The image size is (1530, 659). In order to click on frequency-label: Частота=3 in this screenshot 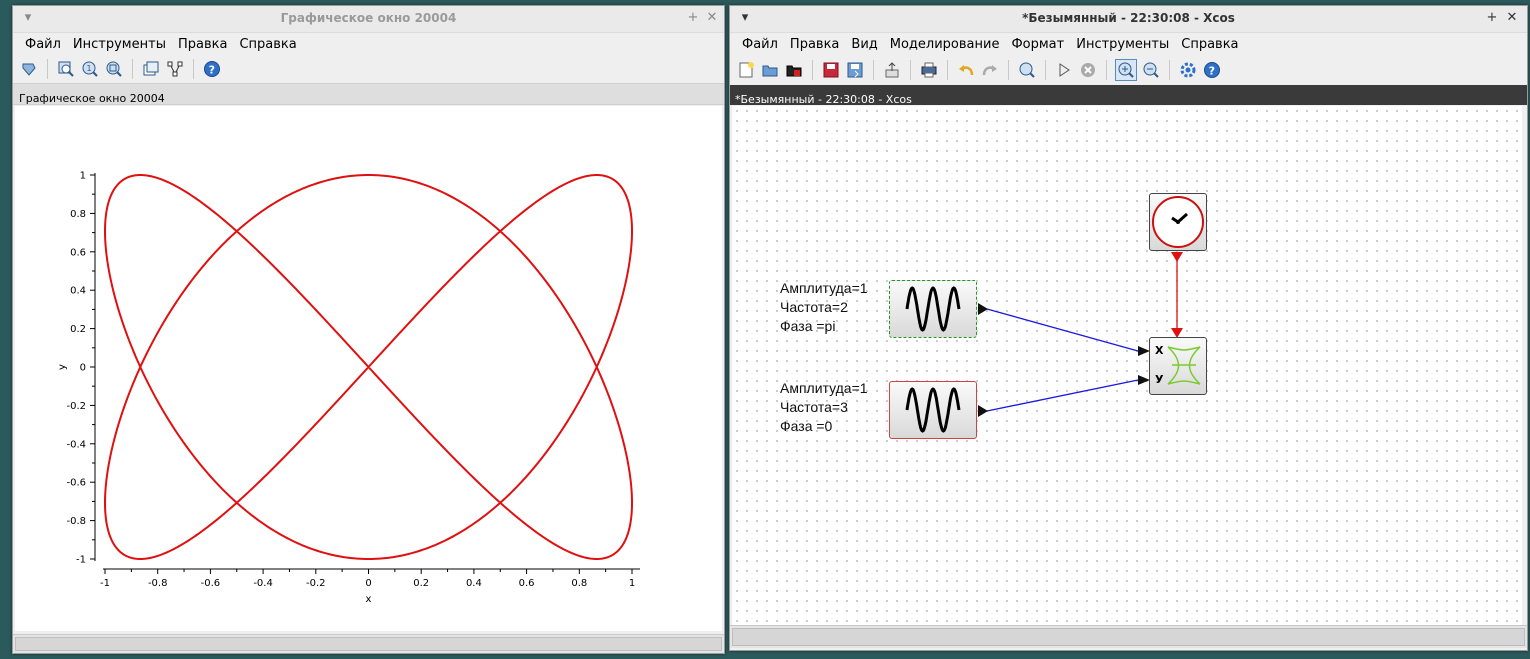, I will do `click(814, 407)`.